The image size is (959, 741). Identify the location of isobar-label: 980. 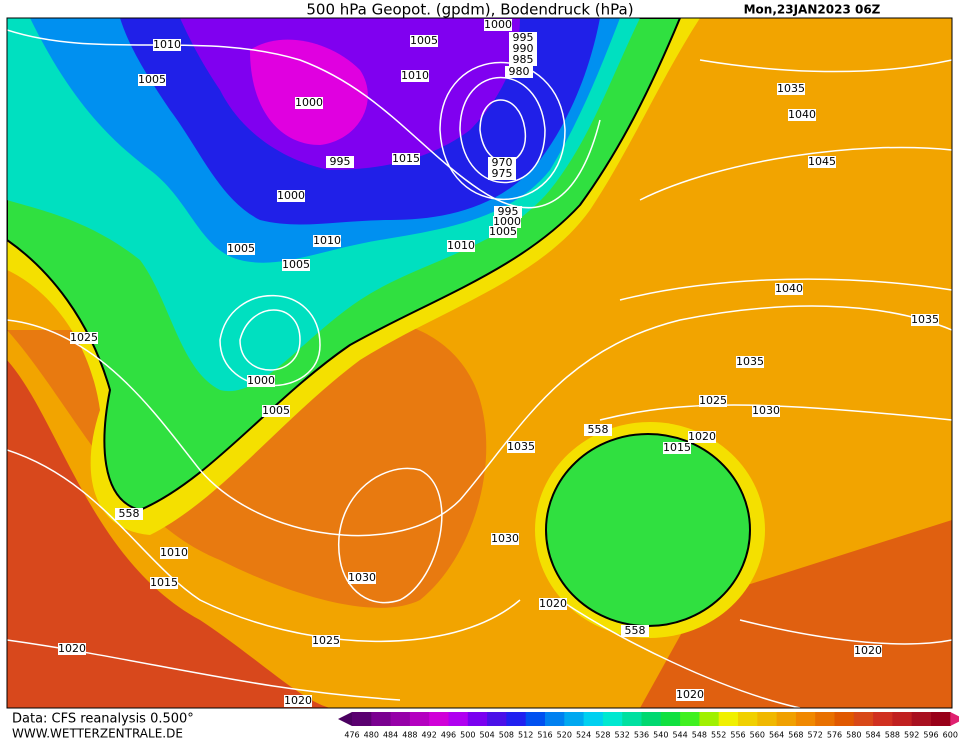
(519, 71).